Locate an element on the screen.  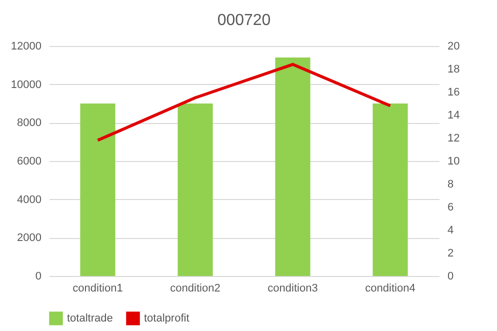
legend-label: totalprofit is located at coordinates (167, 318).